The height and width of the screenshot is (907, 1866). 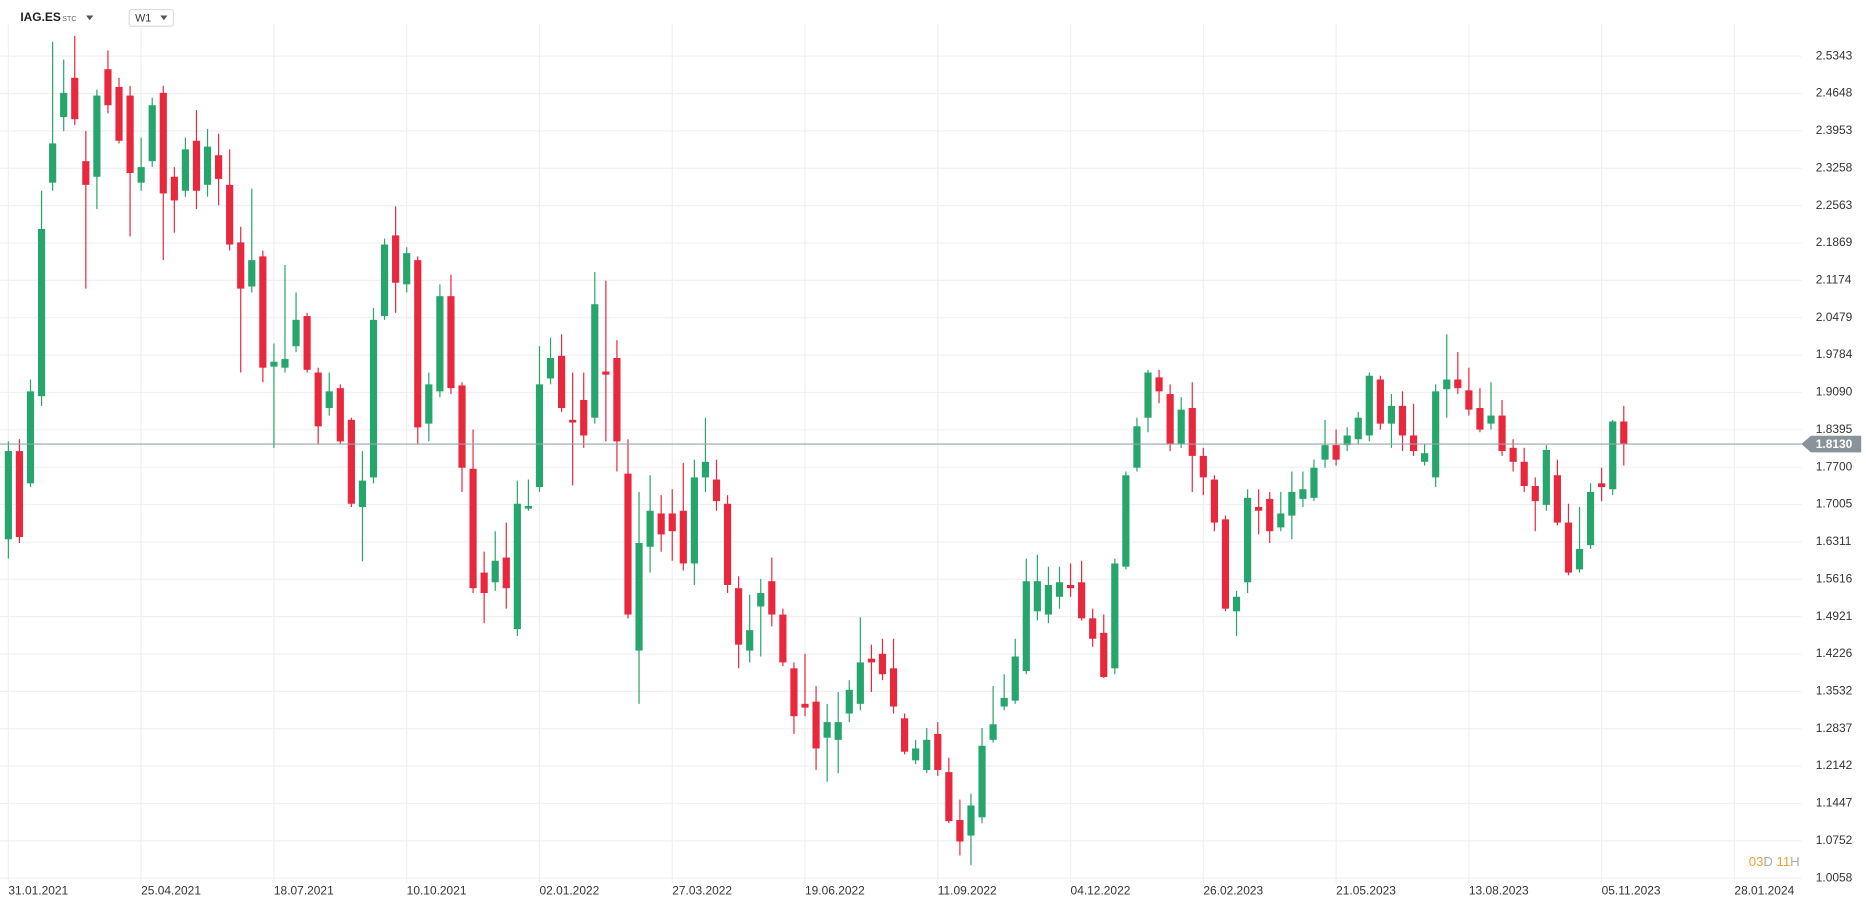 What do you see at coordinates (1767, 861) in the screenshot?
I see `countdown-day-unit: D` at bounding box center [1767, 861].